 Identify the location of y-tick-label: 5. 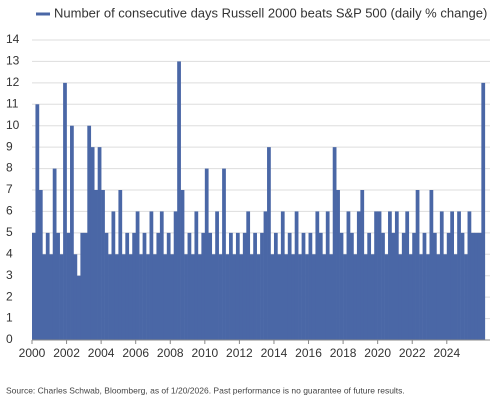
(9, 232).